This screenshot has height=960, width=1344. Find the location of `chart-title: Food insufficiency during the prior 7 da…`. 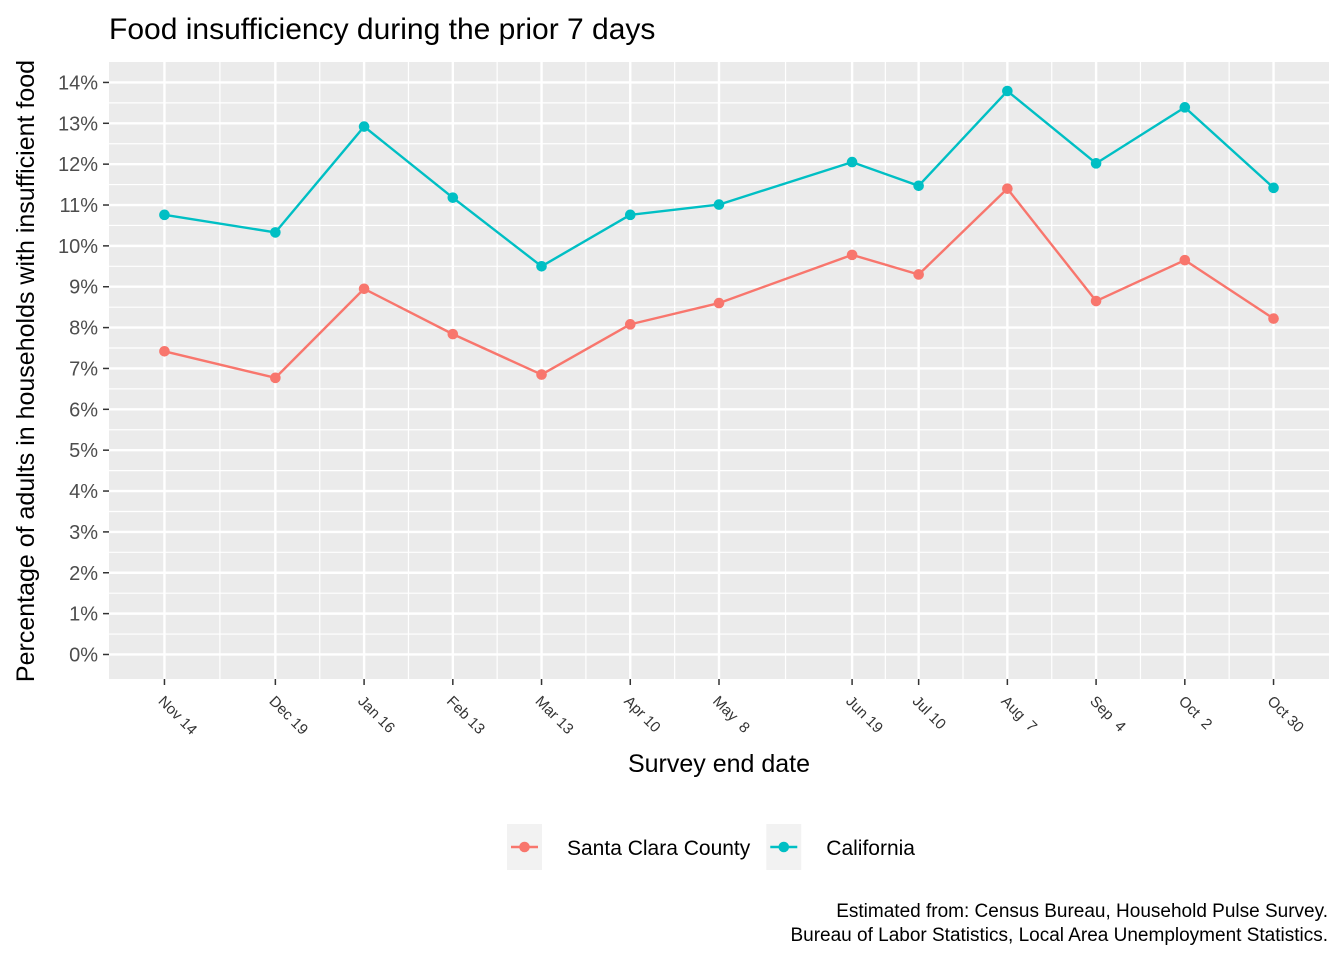

chart-title: Food insufficiency during the prior 7 da… is located at coordinates (382, 29).